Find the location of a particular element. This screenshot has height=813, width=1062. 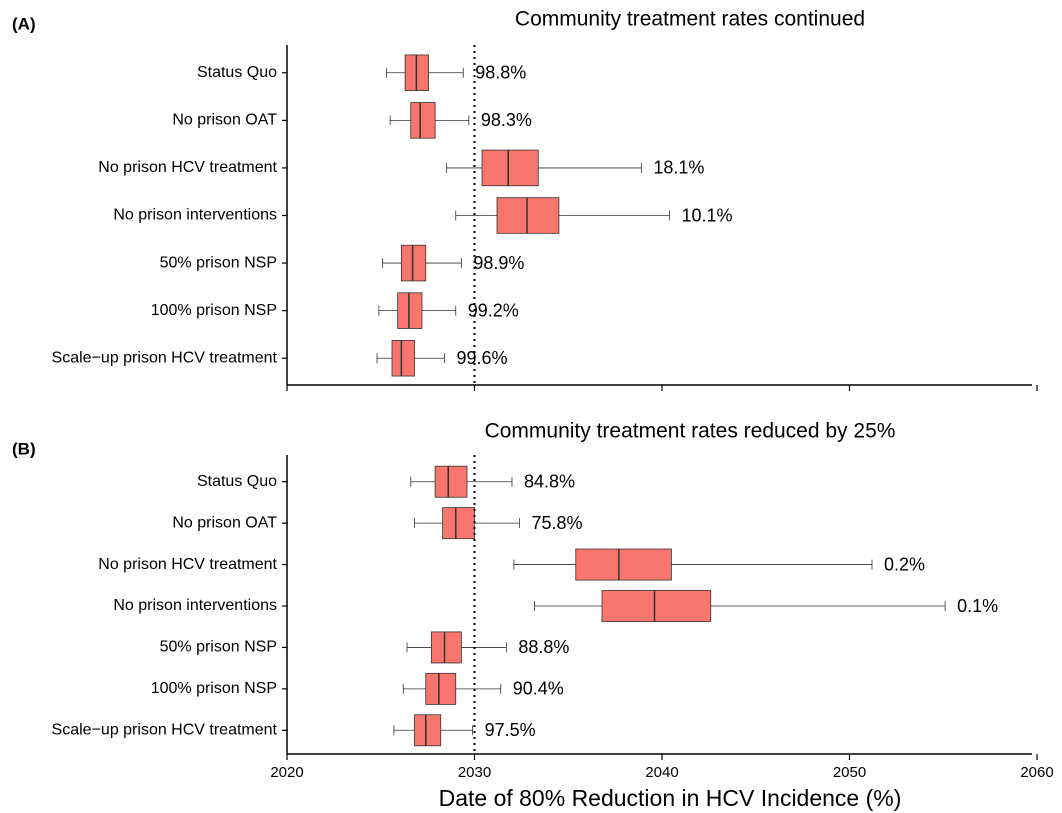

value-label: 0.2% is located at coordinates (904, 564).